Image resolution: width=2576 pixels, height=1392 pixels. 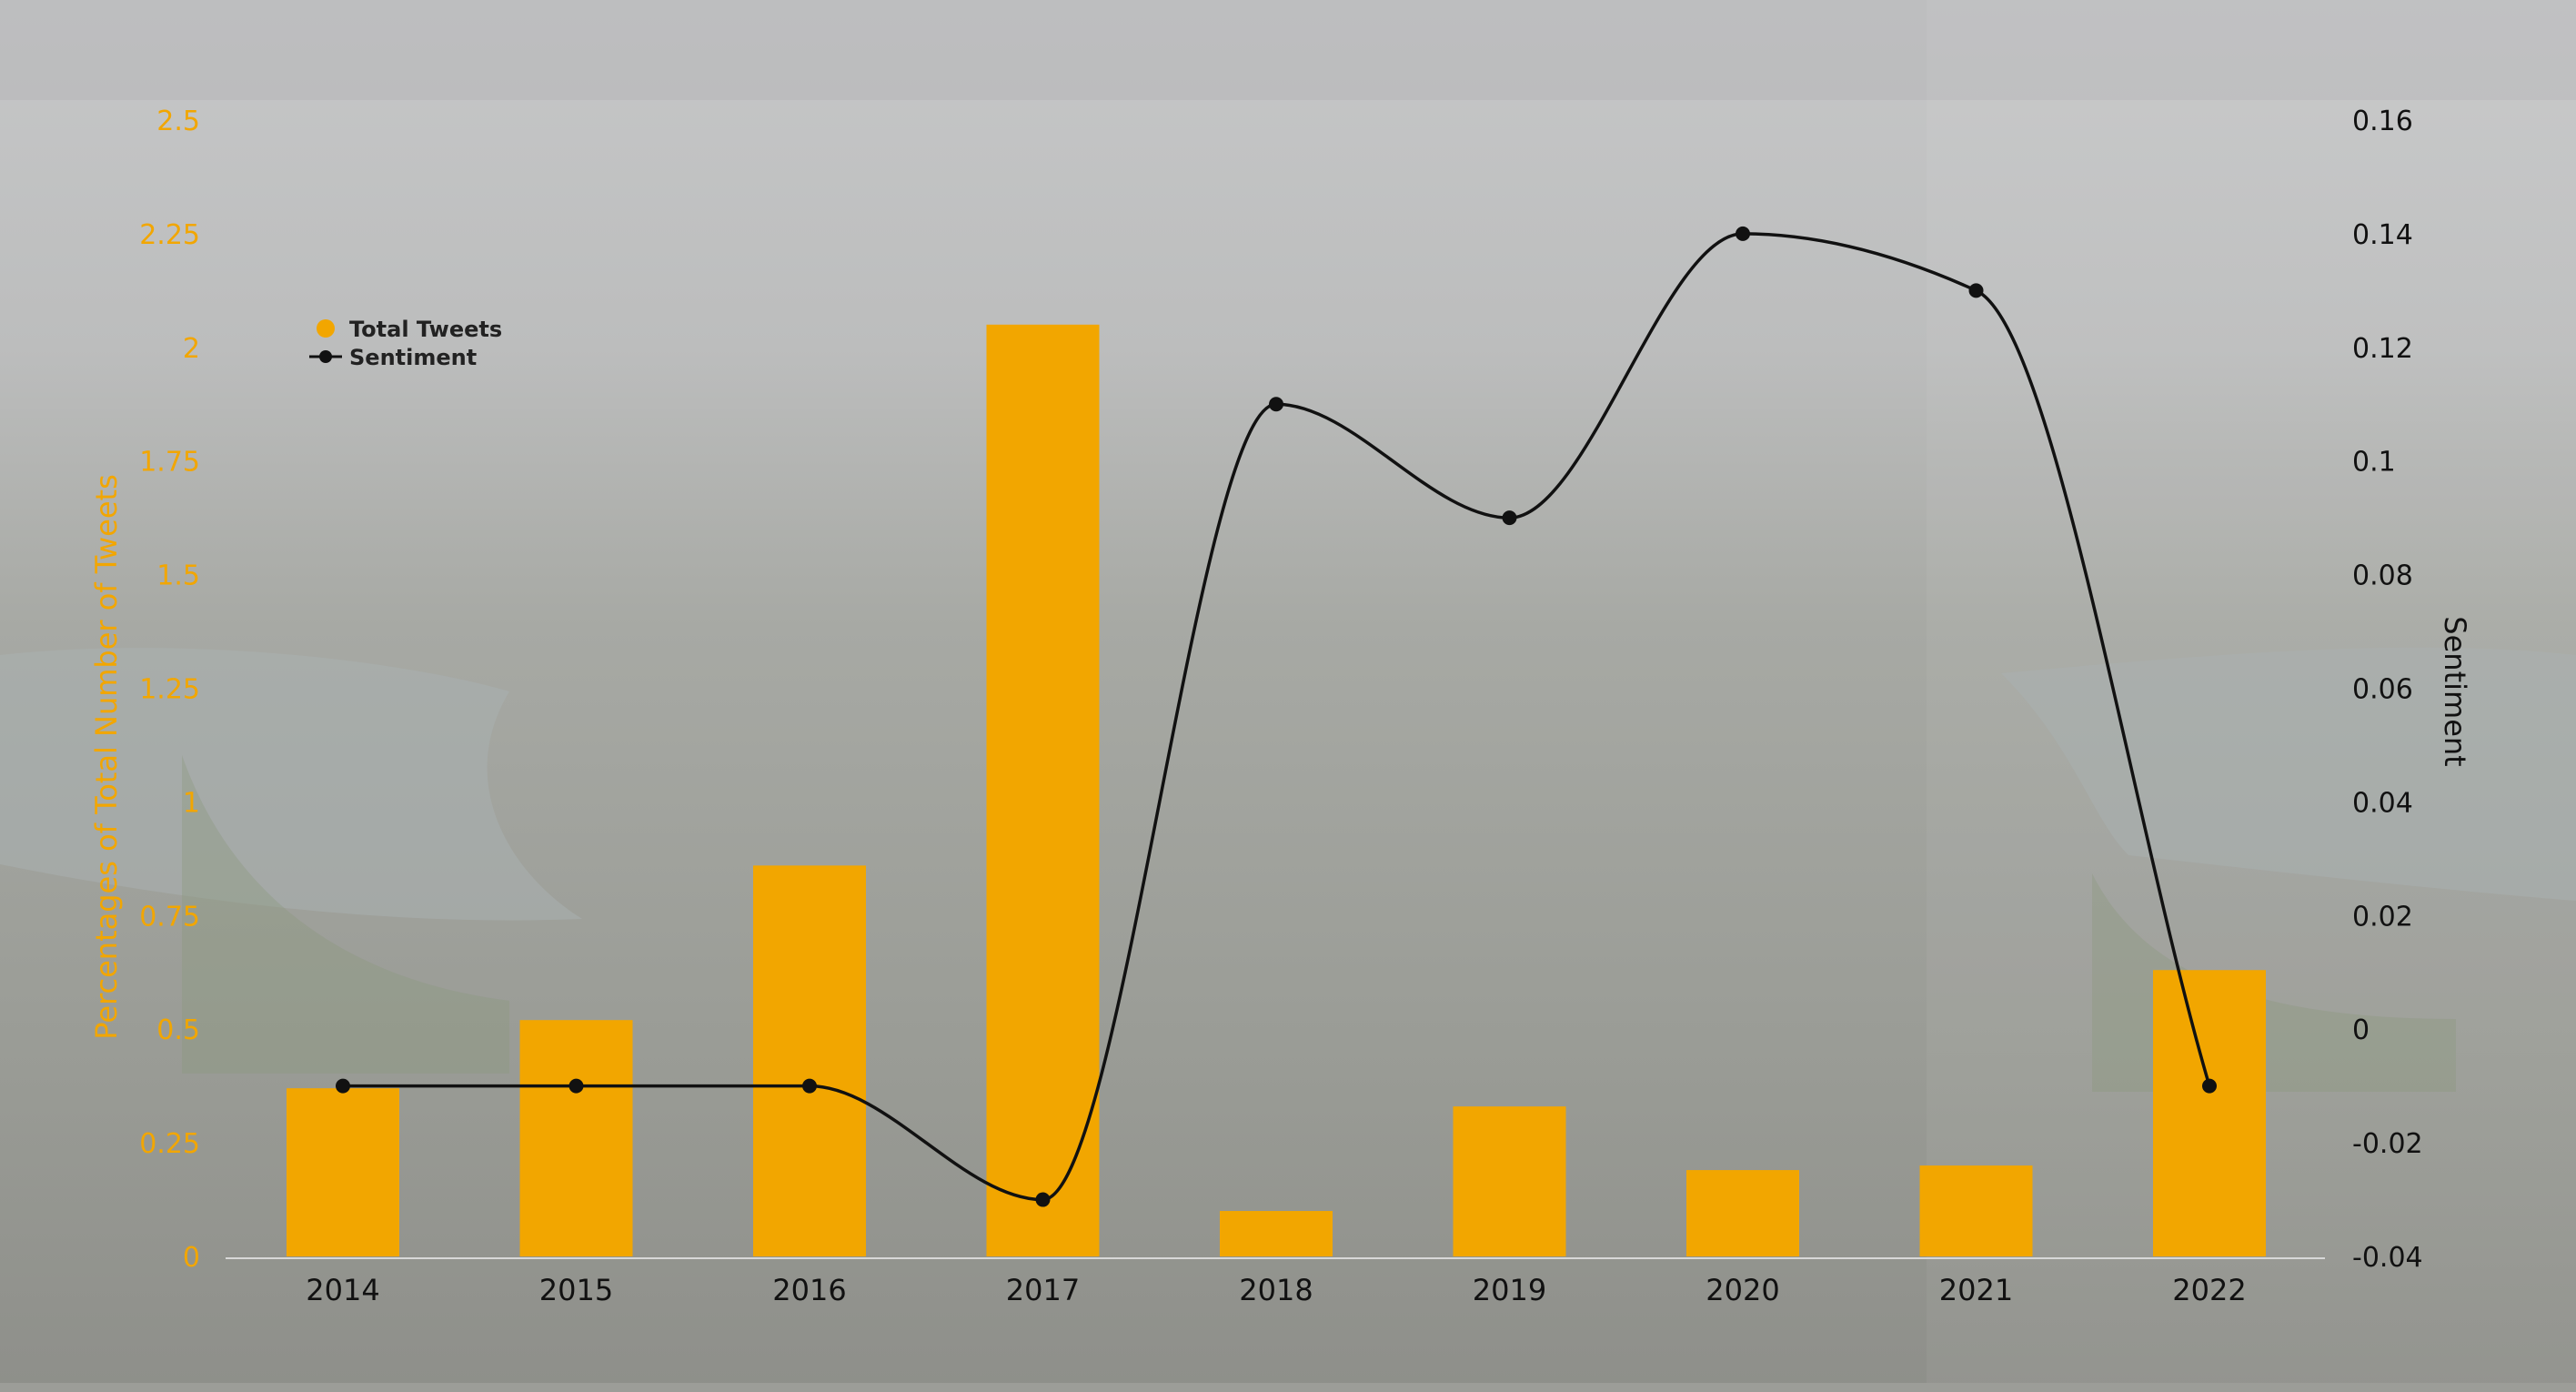 I want to click on right-axis-title: Sentiment, so click(x=2455, y=691).